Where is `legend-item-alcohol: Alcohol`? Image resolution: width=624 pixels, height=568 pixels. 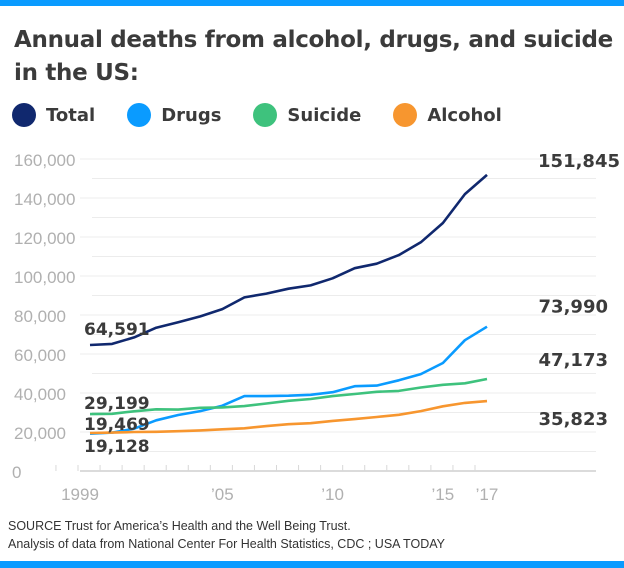
legend-item-alcohol: Alcohol is located at coordinates (447, 115).